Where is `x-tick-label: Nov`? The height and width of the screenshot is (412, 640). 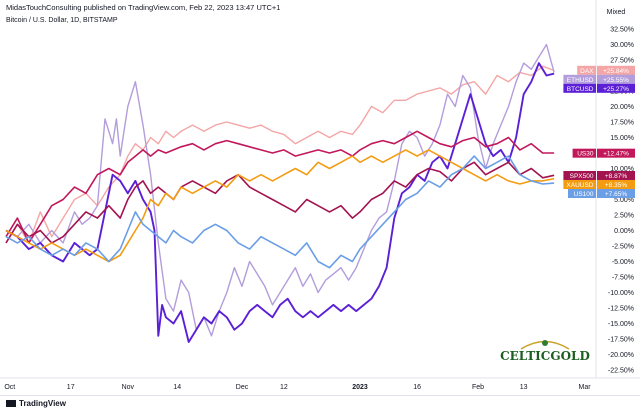
x-tick-label: Nov is located at coordinates (128, 387).